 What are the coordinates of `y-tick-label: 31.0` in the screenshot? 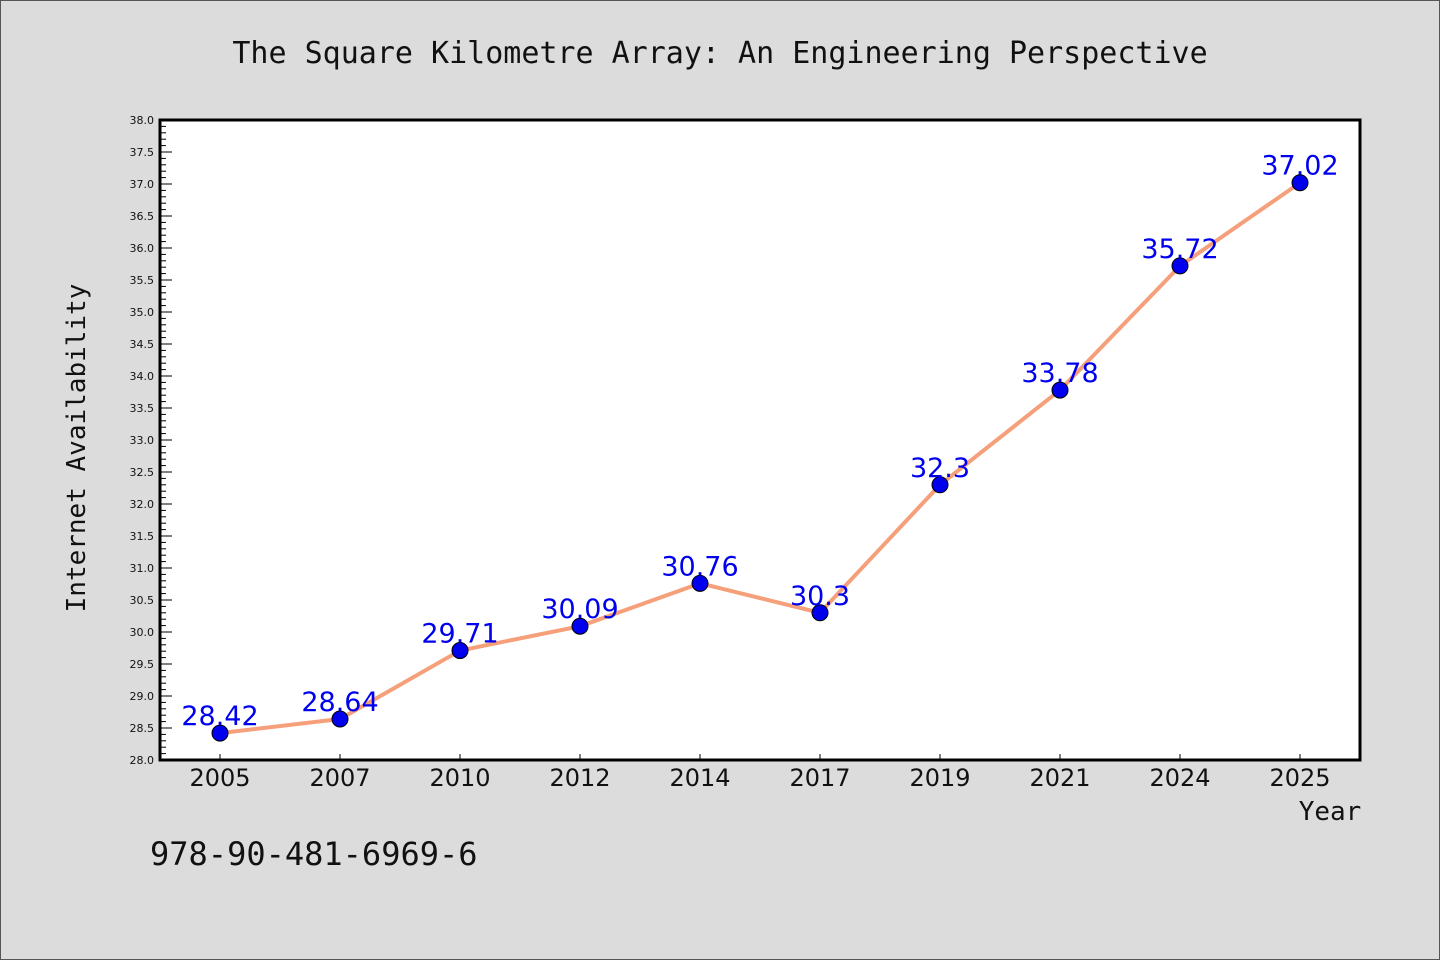 It's located at (142, 568).